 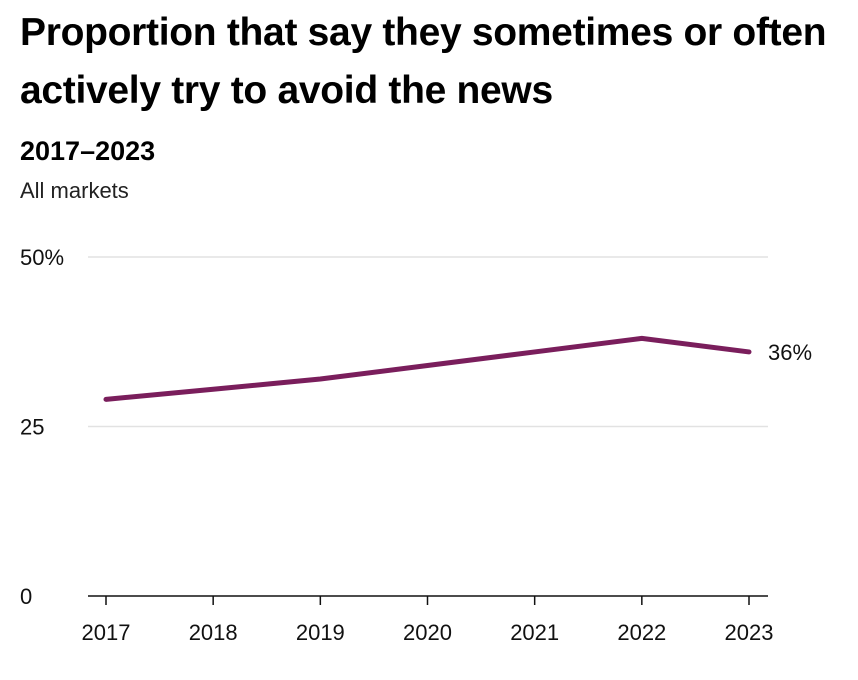 I want to click on y-tick-label: 25, so click(x=32, y=427).